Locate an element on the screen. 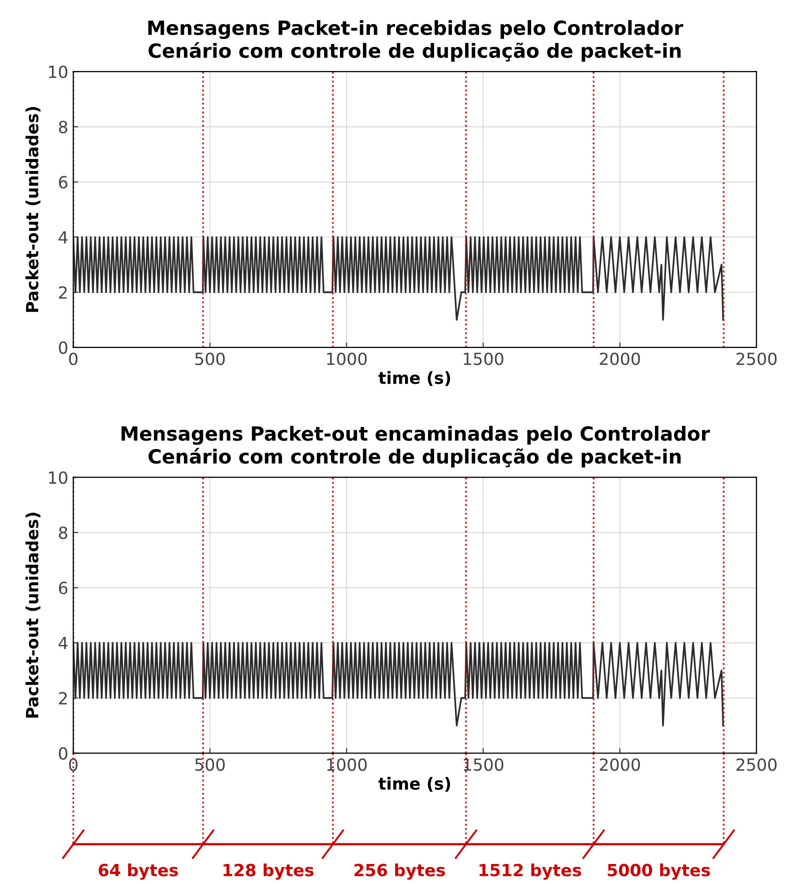 This screenshot has width=788, height=884. chart-title: Mensagens Packet-in recebidas pelo Controlador Cenário com controle de duplicação de packet-in is located at coordinates (416, 41).